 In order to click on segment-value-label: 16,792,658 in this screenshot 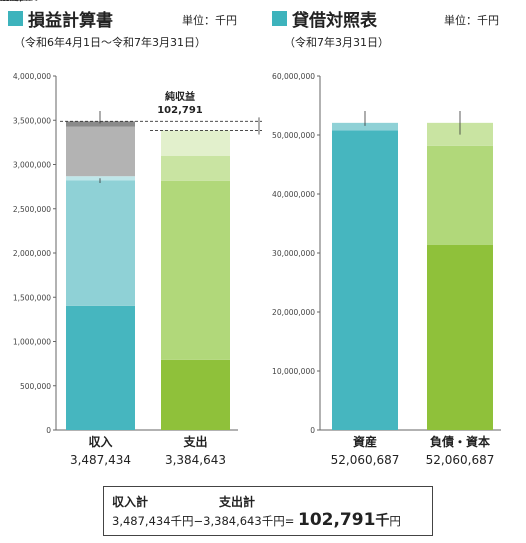, I will do `click(14, 1)`.